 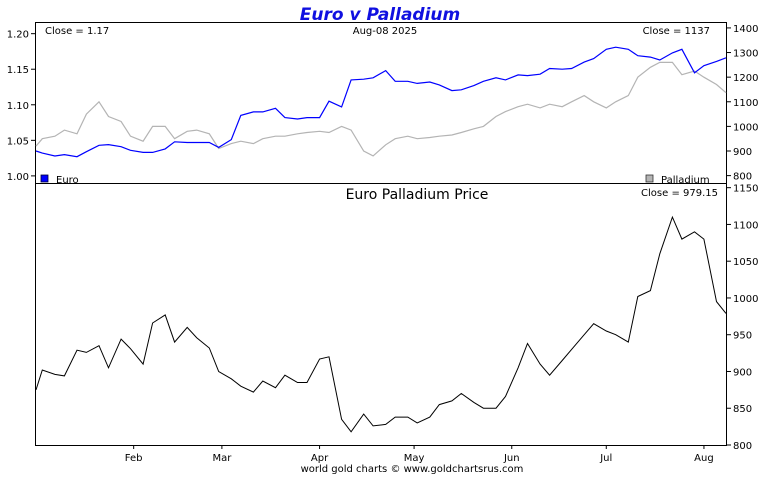 I want to click on bottom-right-axis-tick-label: 1000, so click(x=745, y=299).